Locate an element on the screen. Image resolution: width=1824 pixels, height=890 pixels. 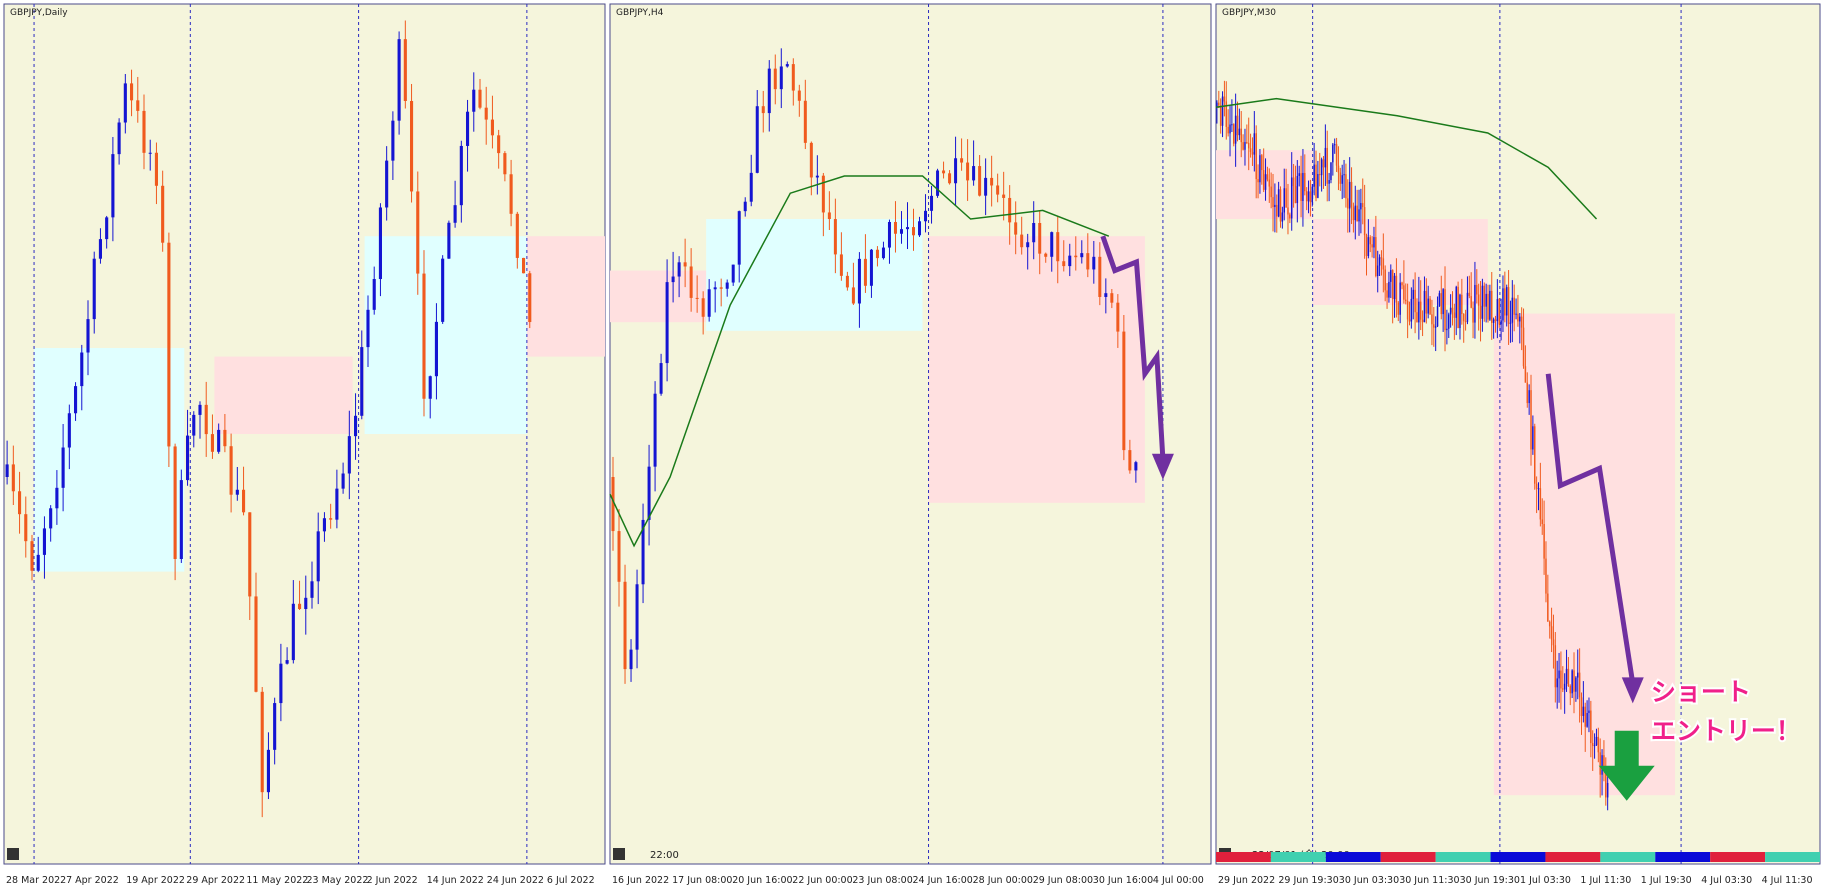
trend-arrow is located at coordinates (1133, 347).